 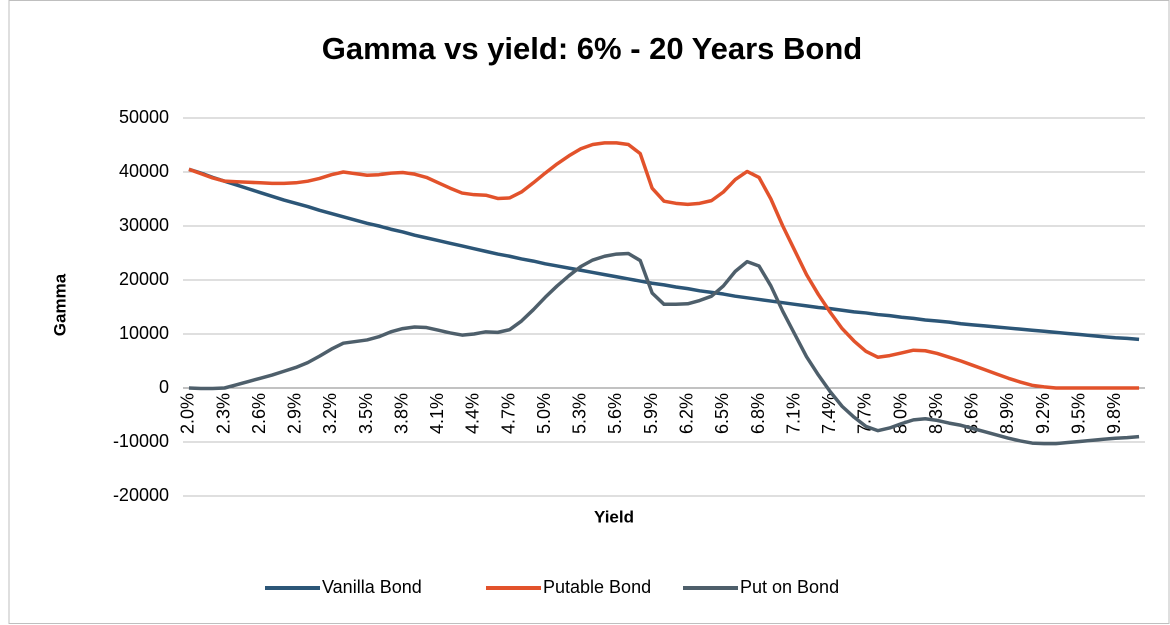 What do you see at coordinates (144, 225) in the screenshot?
I see `y-tick-label: 30000` at bounding box center [144, 225].